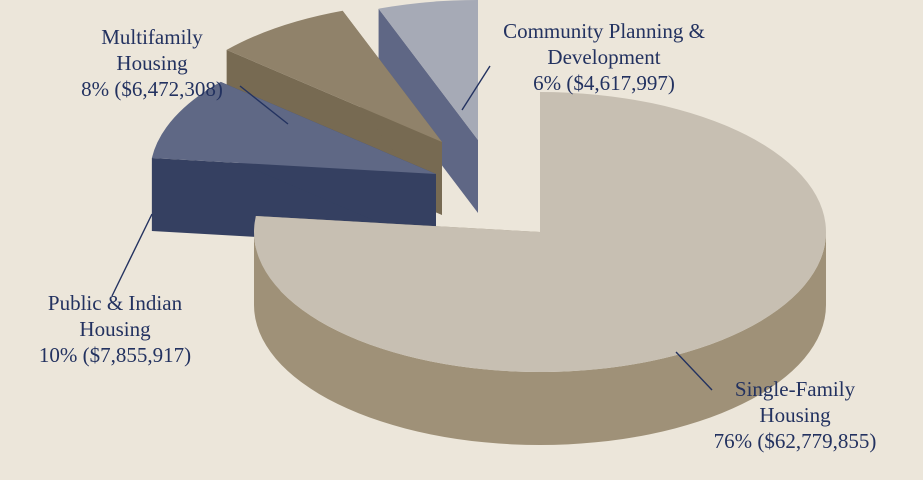 This screenshot has width=923, height=480. I want to click on label-multifamily: Multifamily Housing 8% ($6,472,308), so click(152, 63).